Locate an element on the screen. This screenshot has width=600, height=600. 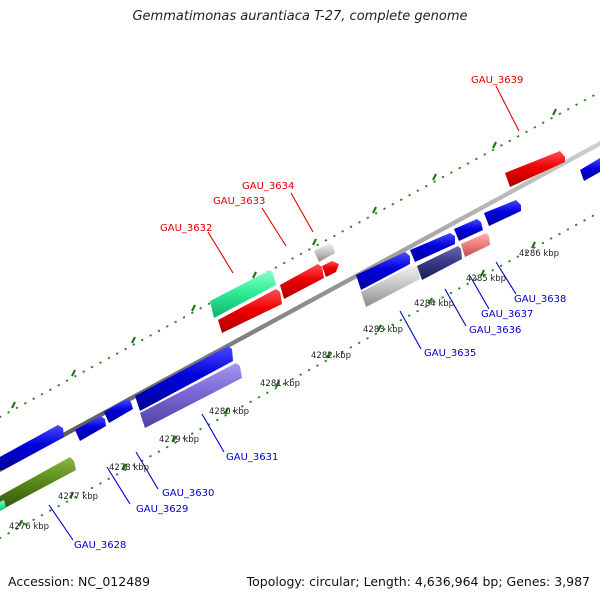
scale-label: 4278 kbp is located at coordinates (129, 468).